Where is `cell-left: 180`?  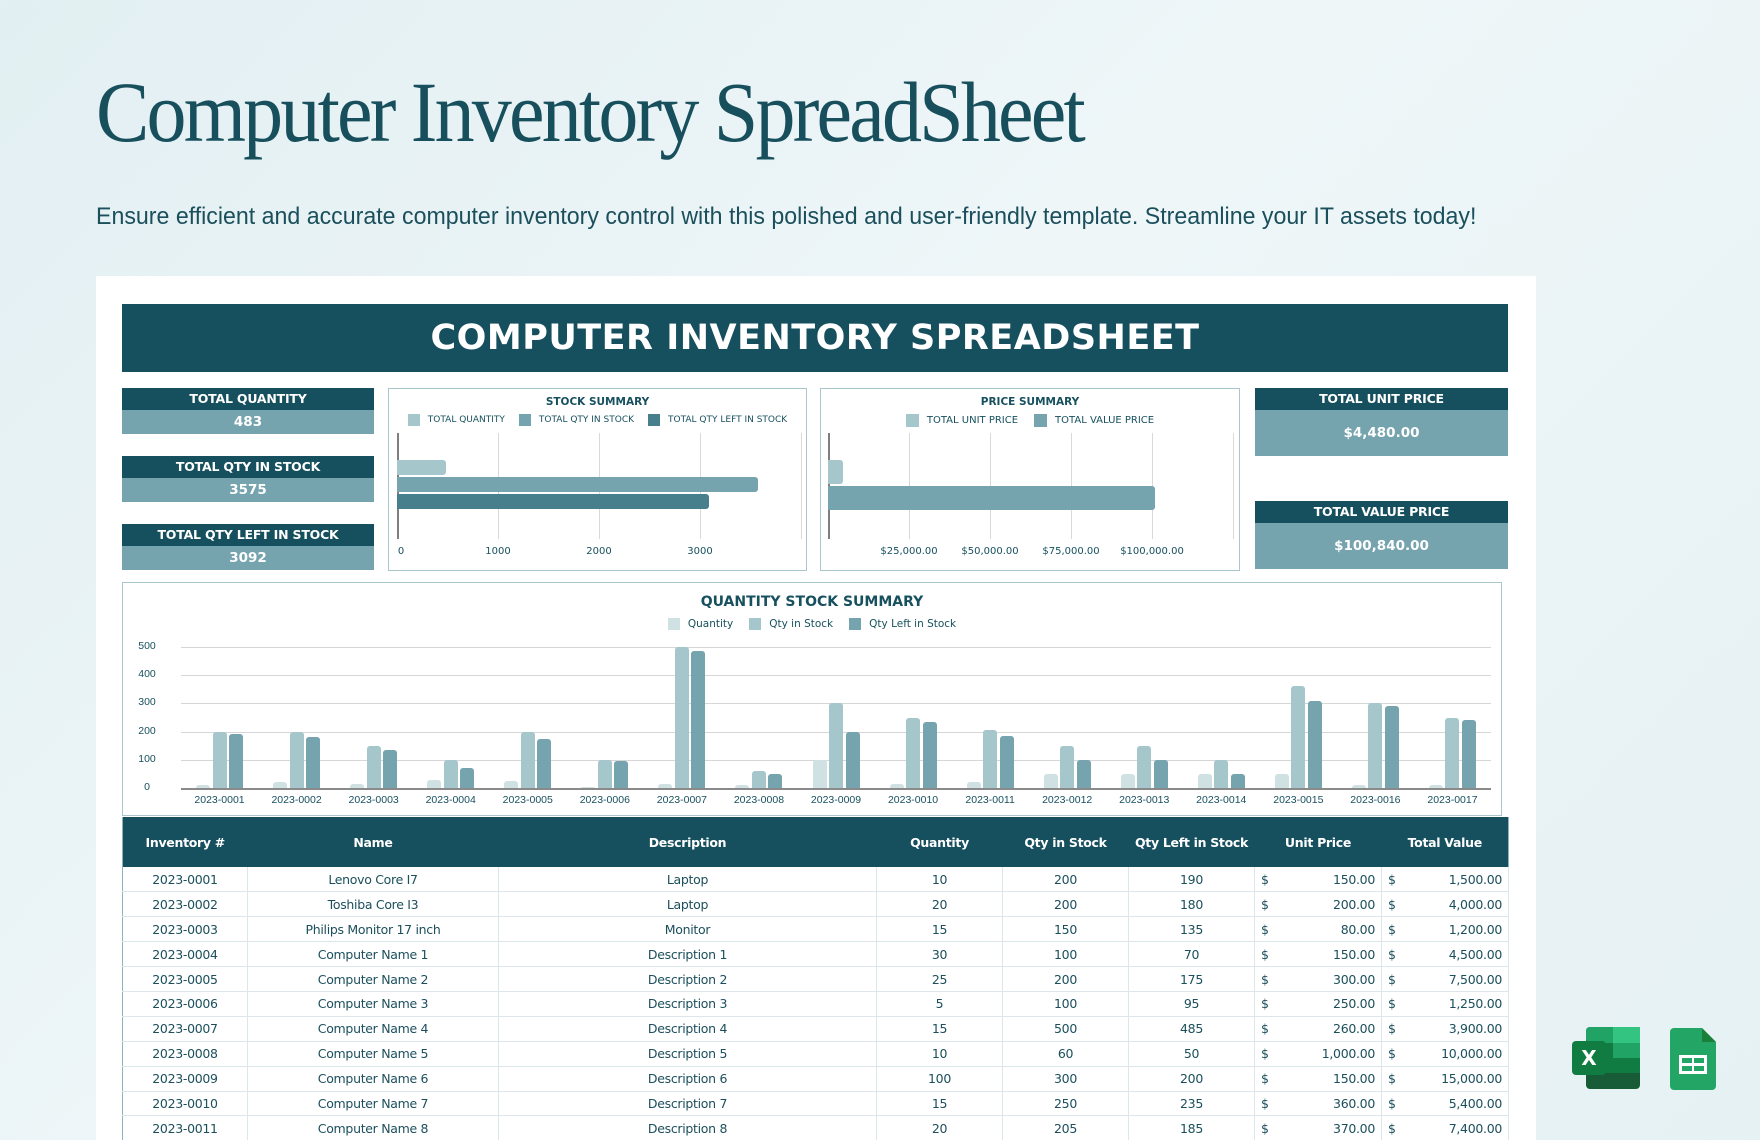
cell-left: 180 is located at coordinates (1191, 904).